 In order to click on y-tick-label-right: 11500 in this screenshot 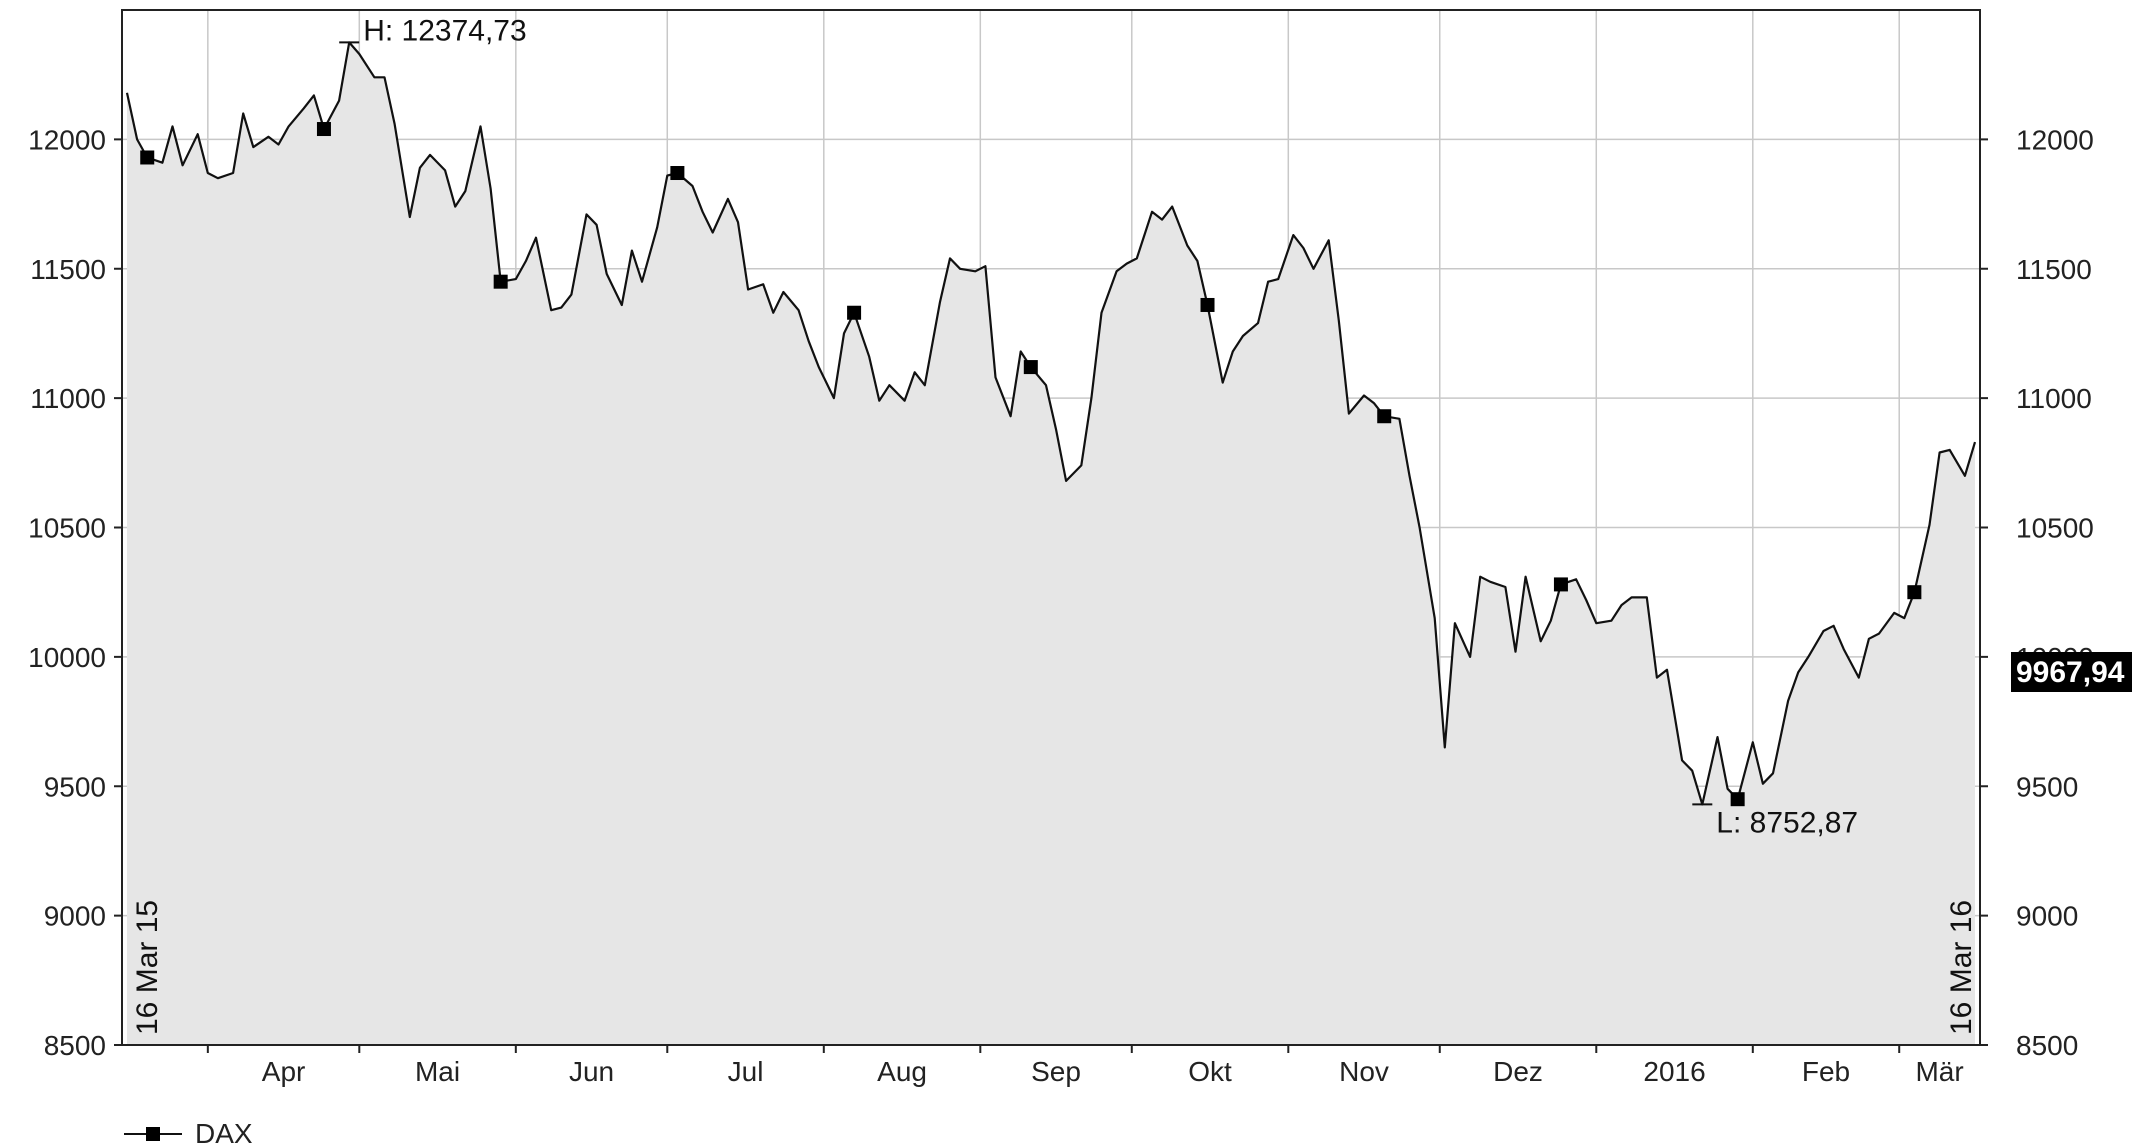, I will do `click(2054, 269)`.